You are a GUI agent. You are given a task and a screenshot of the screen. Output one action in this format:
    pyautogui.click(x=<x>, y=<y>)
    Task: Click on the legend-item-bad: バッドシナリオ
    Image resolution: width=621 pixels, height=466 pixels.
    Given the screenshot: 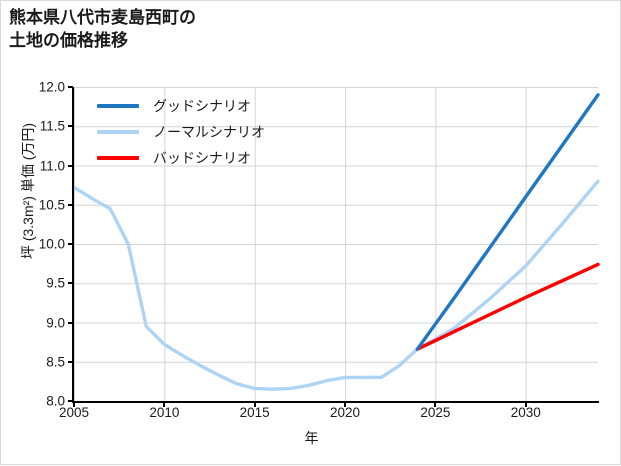 What is the action you would take?
    pyautogui.click(x=181, y=158)
    